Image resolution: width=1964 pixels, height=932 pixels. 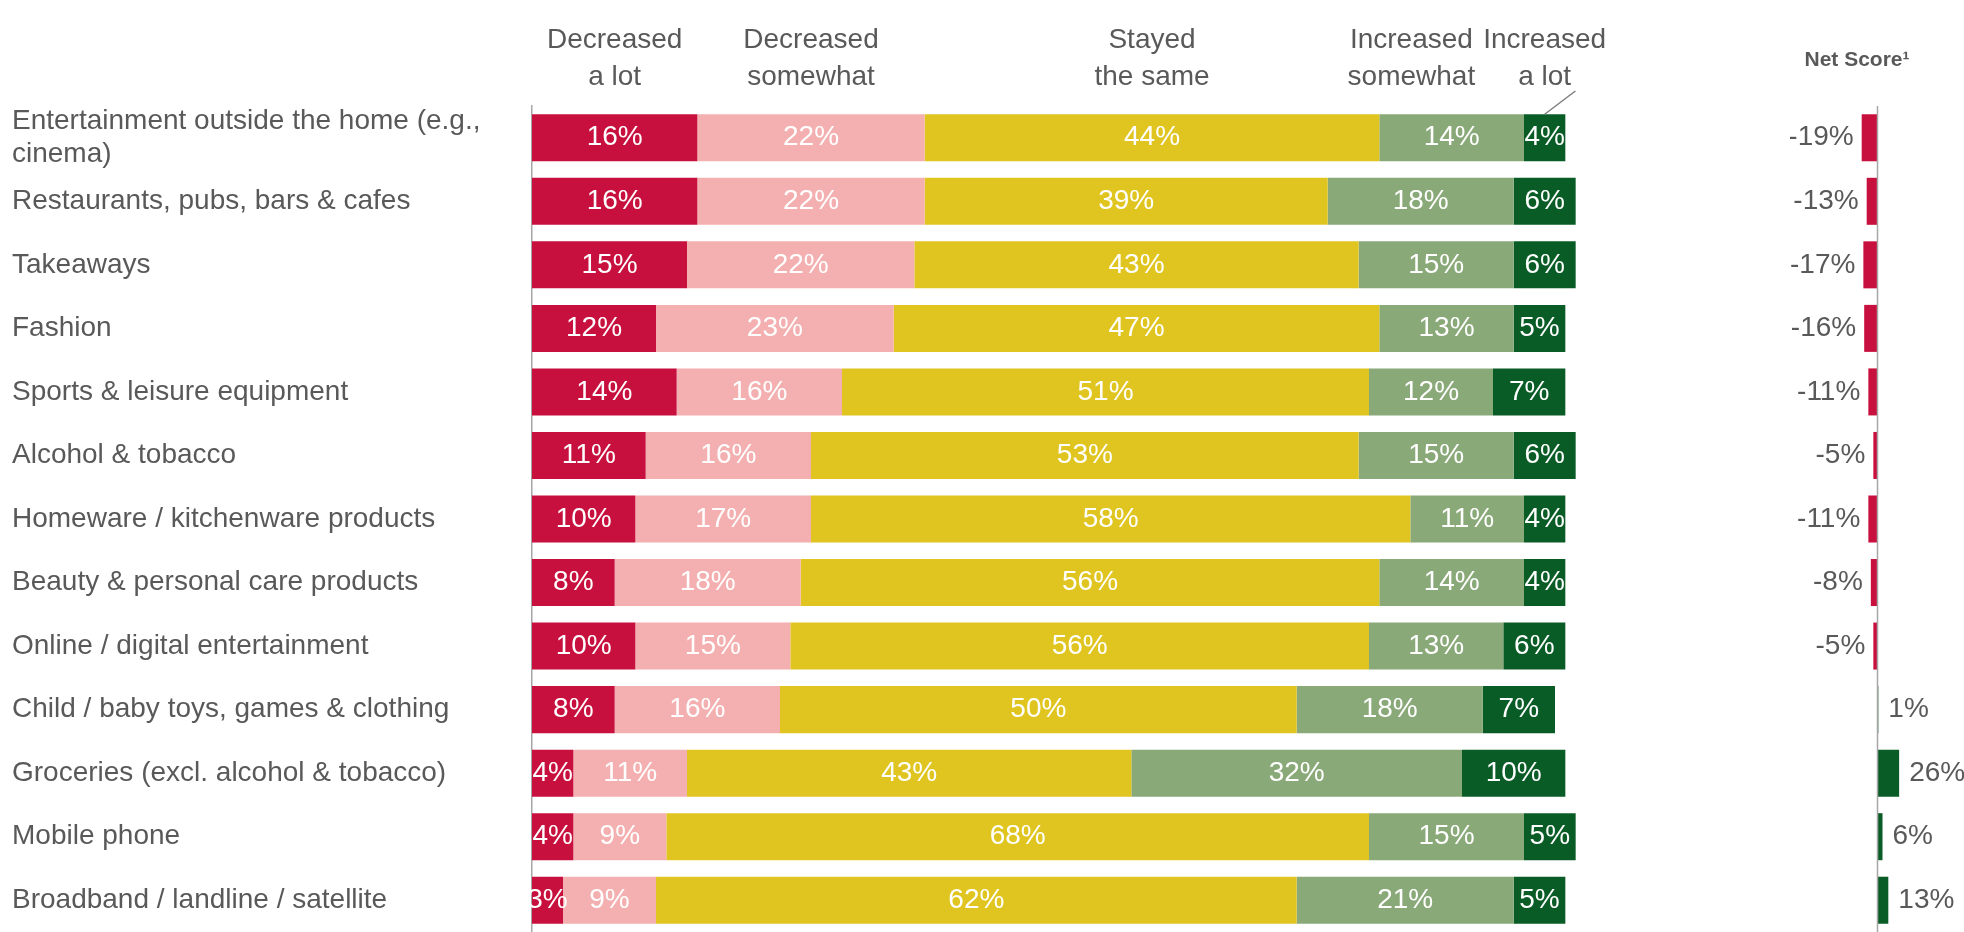 What do you see at coordinates (1936, 771) in the screenshot?
I see `data-label: 26%` at bounding box center [1936, 771].